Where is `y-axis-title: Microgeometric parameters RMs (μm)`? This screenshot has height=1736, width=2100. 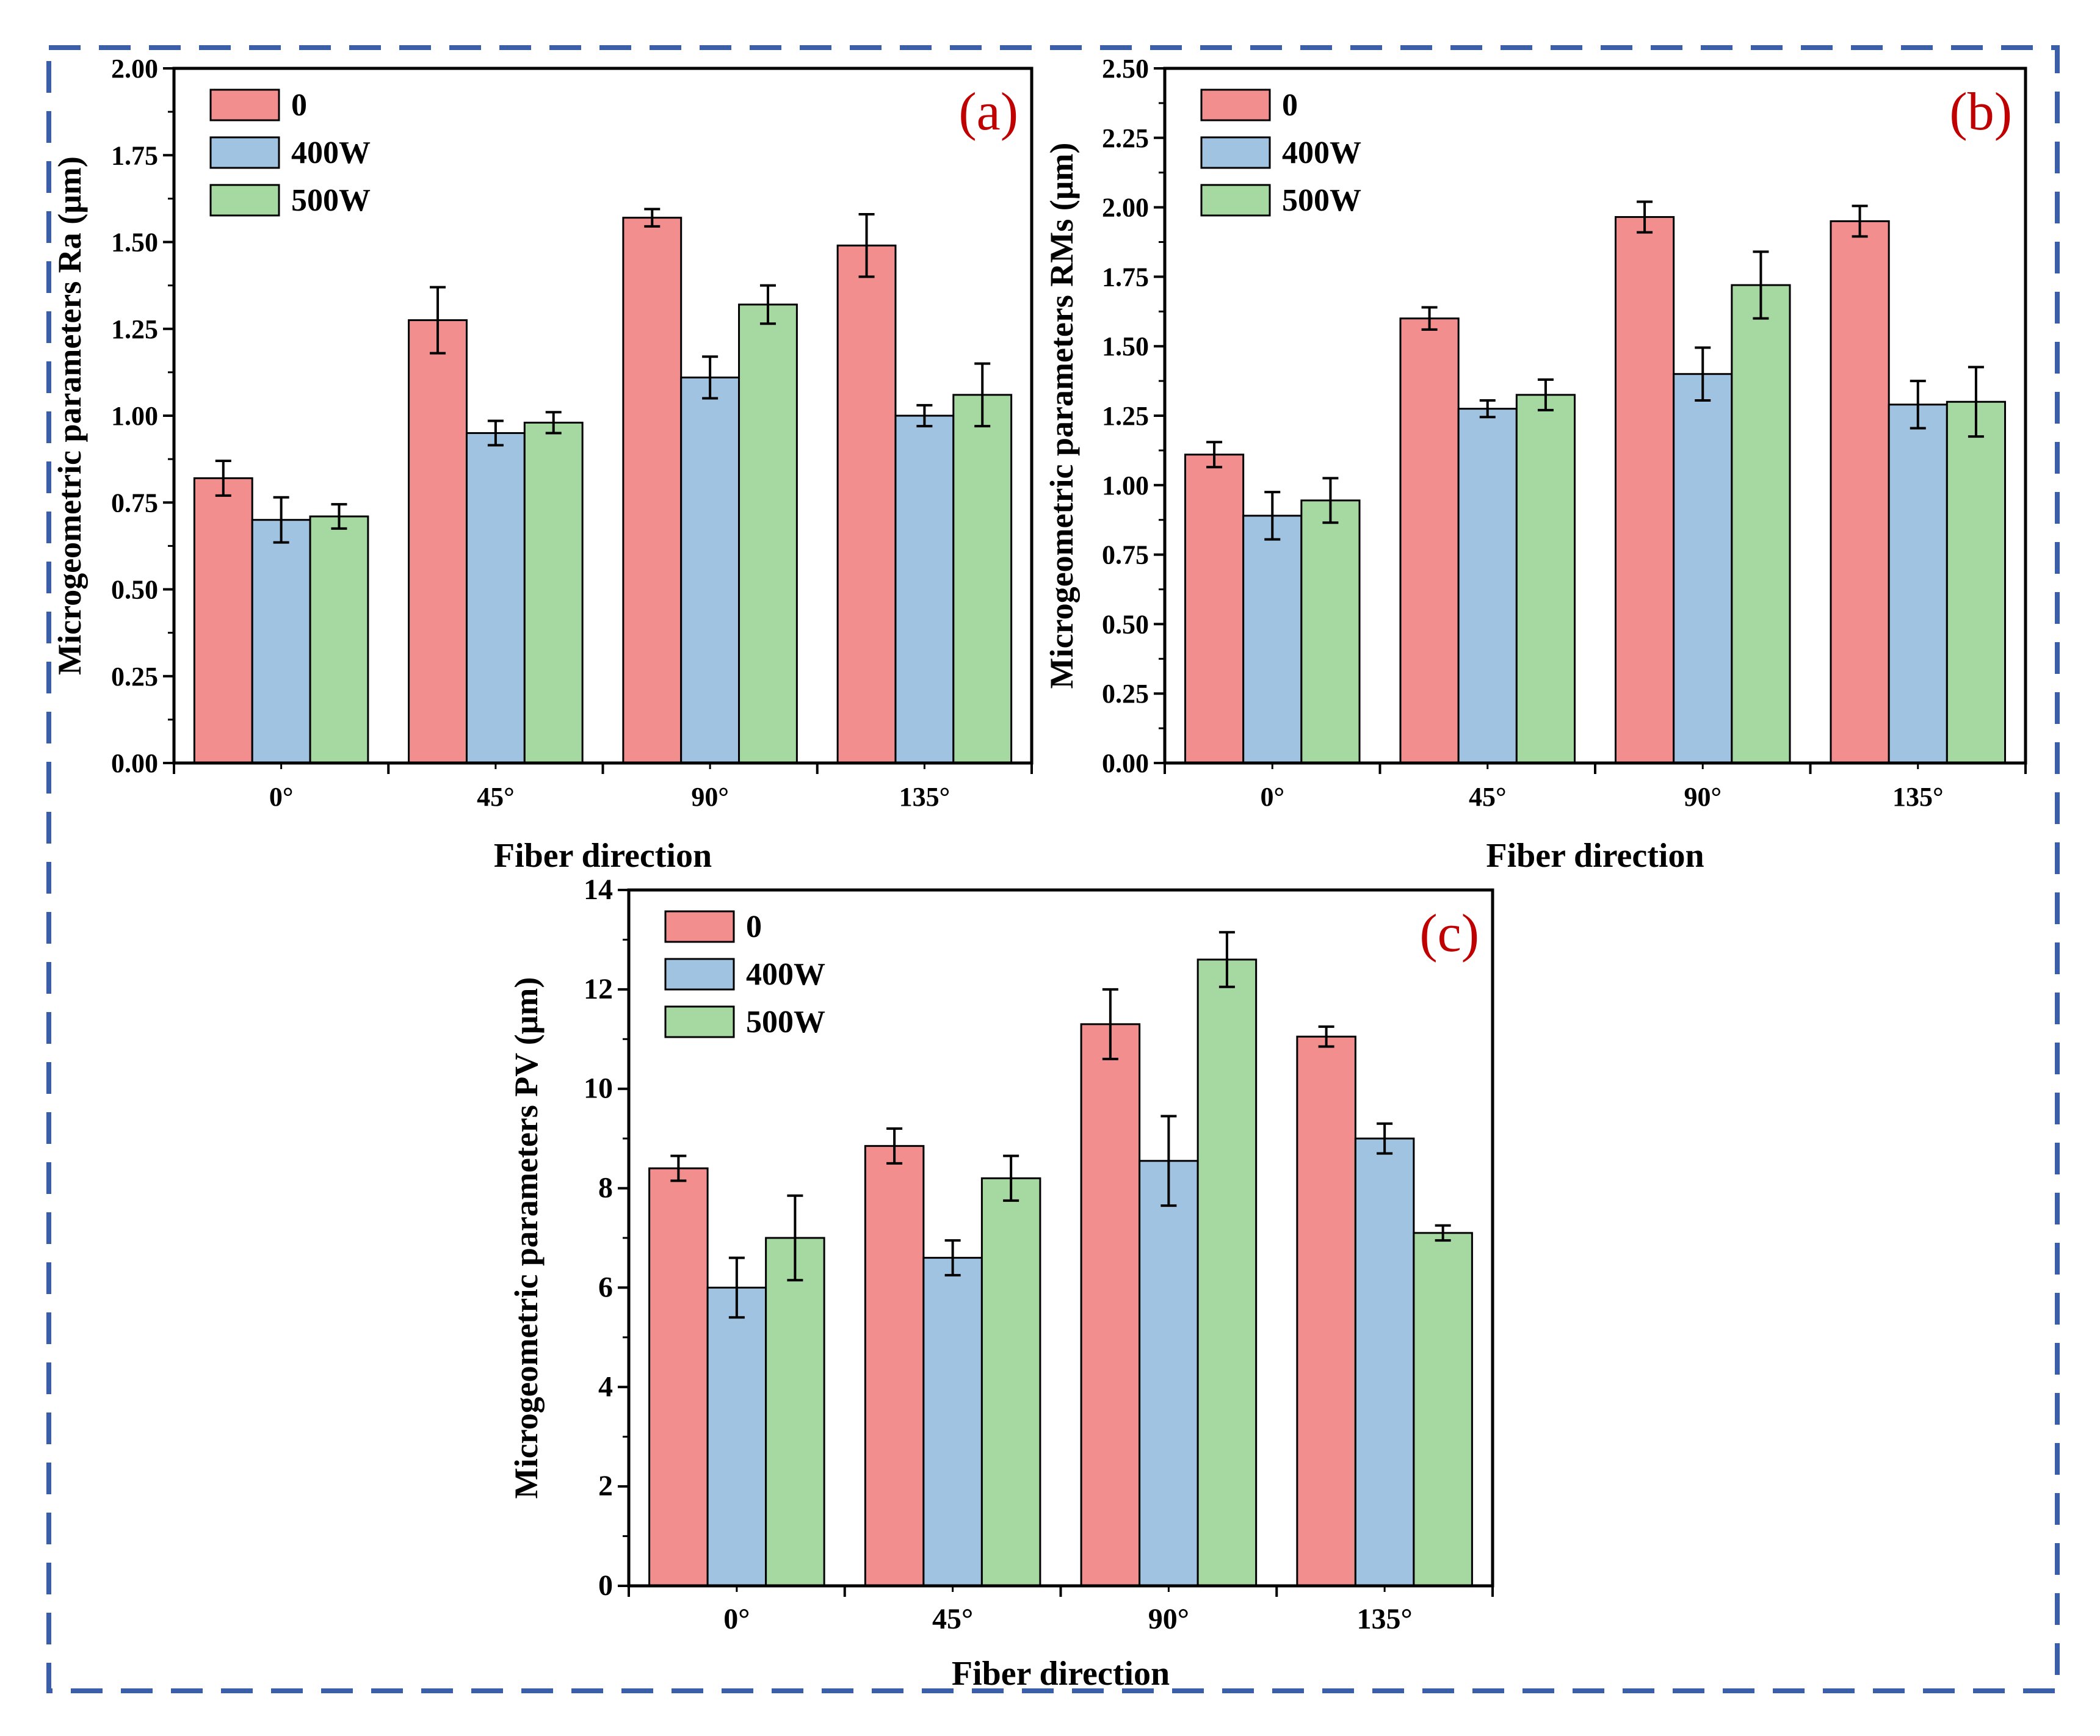 y-axis-title: Microgeometric parameters RMs (μm) is located at coordinates (1061, 416).